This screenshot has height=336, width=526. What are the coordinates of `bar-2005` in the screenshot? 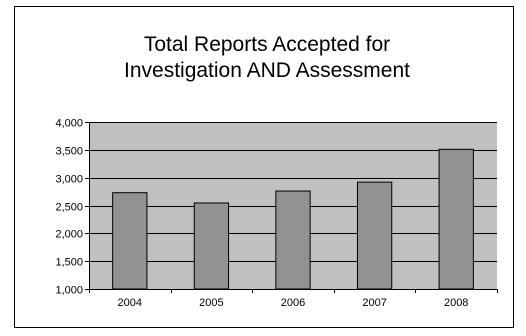 It's located at (211, 246).